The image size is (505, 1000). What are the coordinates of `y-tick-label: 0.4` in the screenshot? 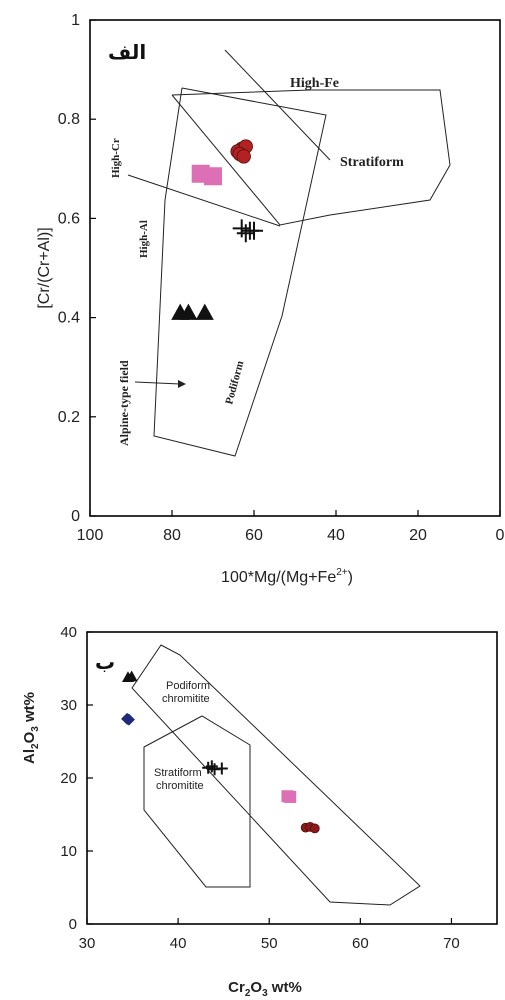 It's located at (69, 318).